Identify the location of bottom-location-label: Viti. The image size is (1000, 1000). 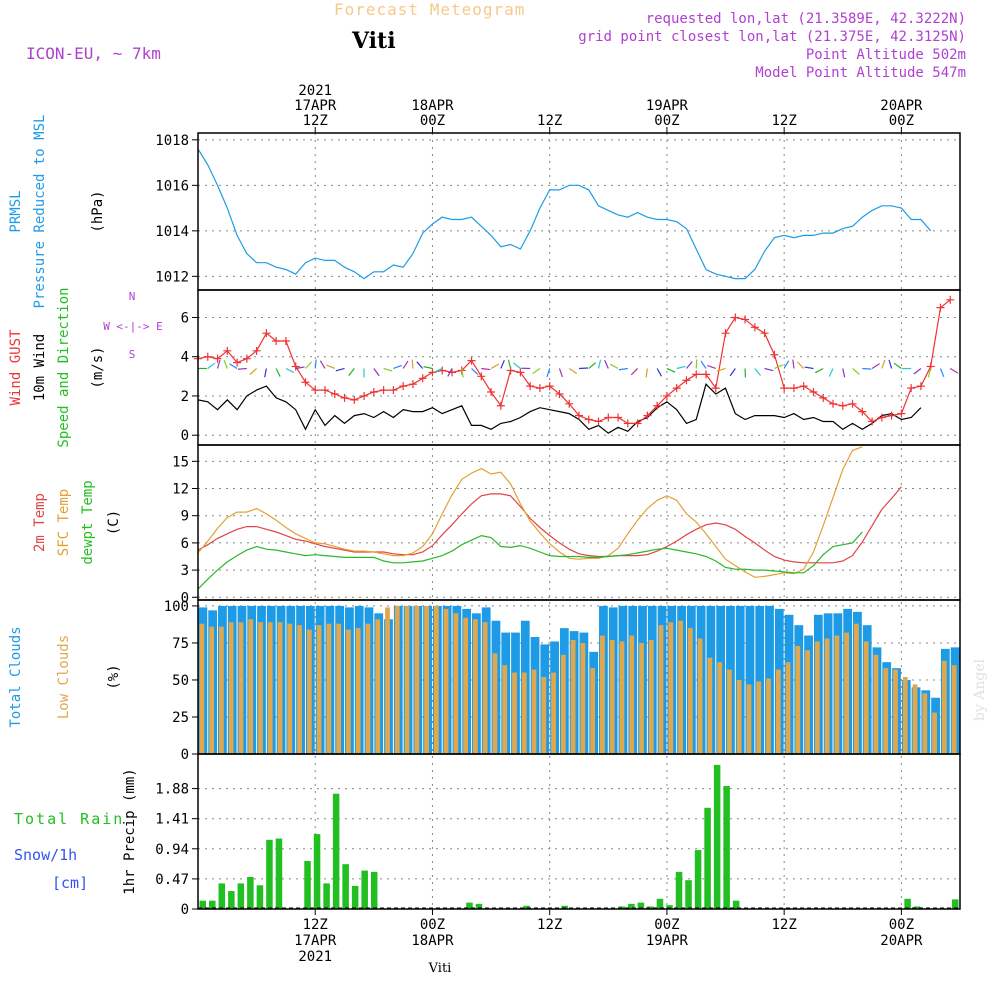
(440, 968).